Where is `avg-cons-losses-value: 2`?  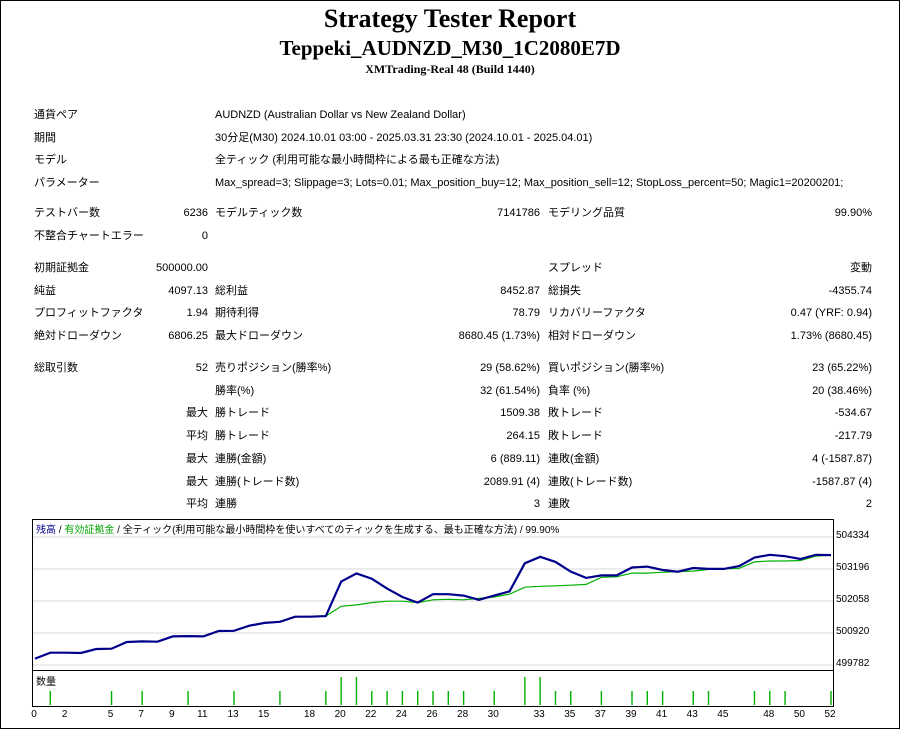
avg-cons-losses-value: 2 is located at coordinates (868, 504).